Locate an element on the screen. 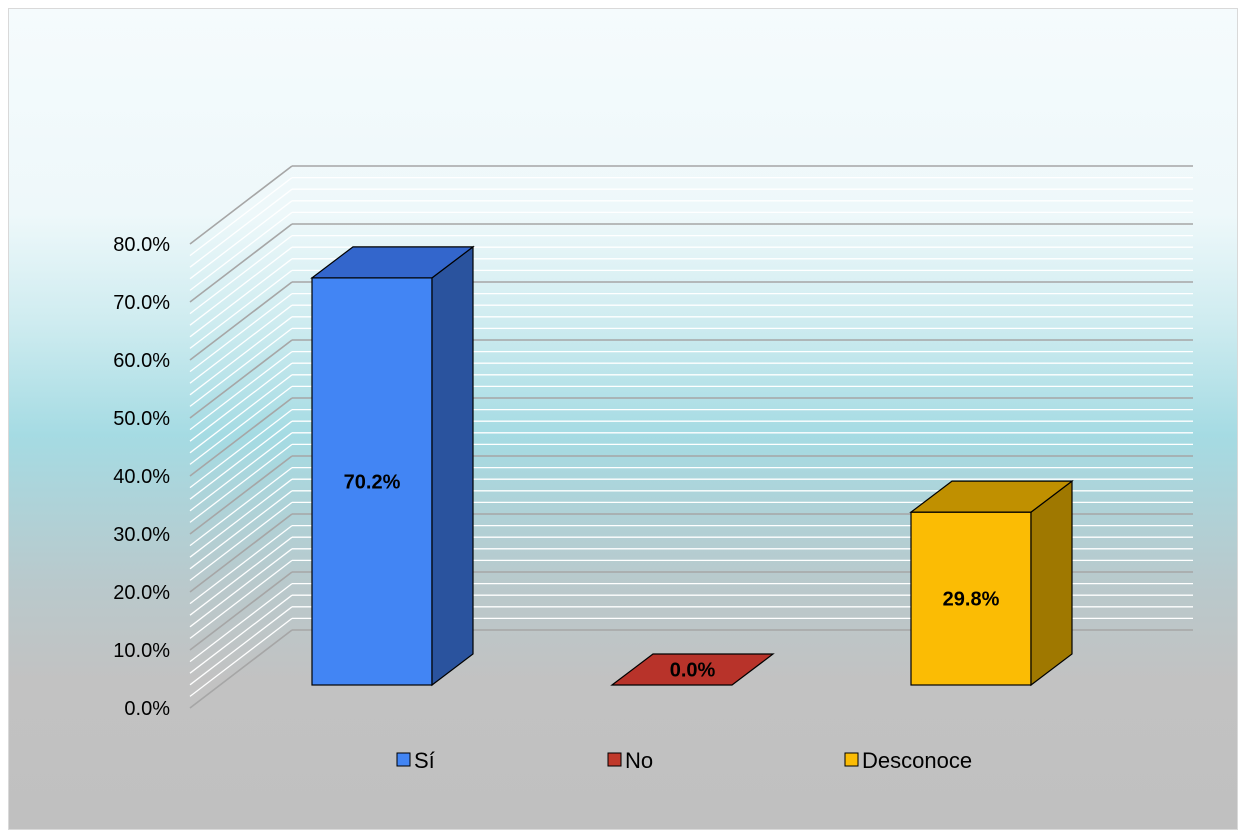 The image size is (1246, 838). data-label: 29.8% is located at coordinates (971, 600).